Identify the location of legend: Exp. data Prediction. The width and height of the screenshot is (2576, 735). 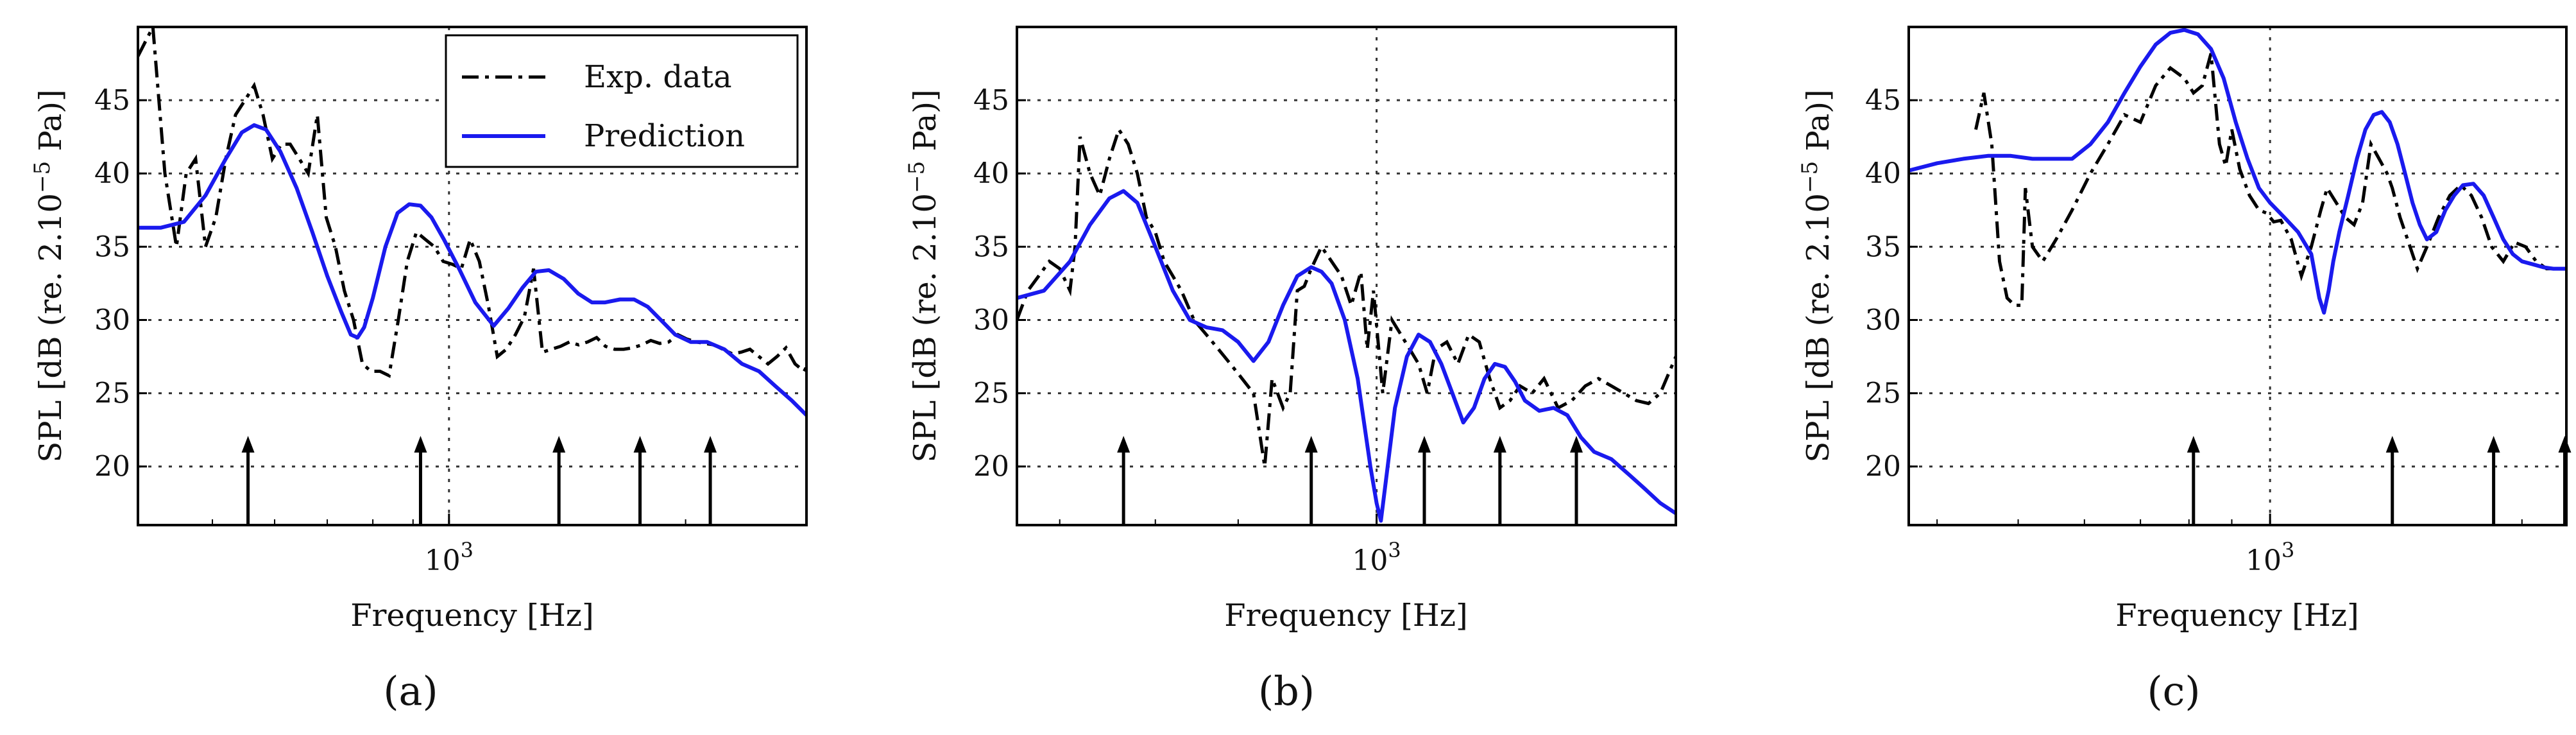
(622, 101).